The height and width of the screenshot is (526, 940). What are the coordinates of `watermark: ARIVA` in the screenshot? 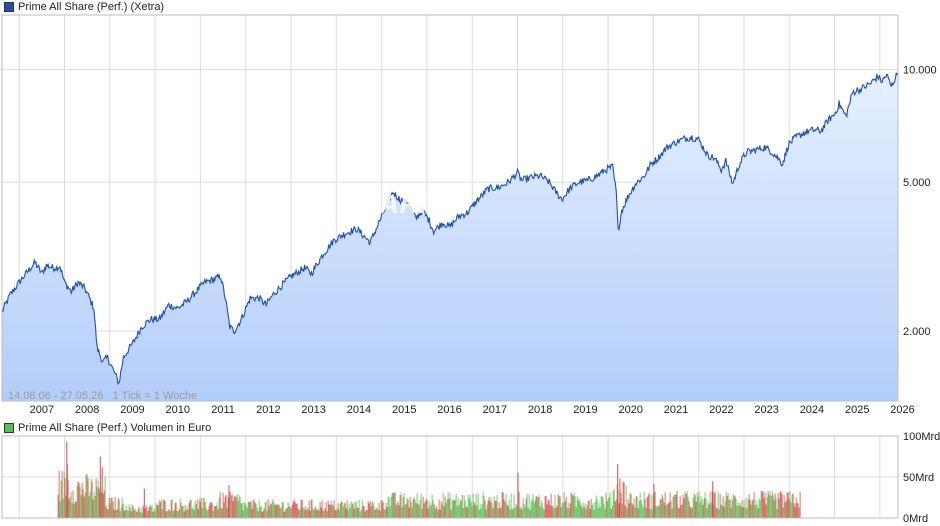 It's located at (421, 204).